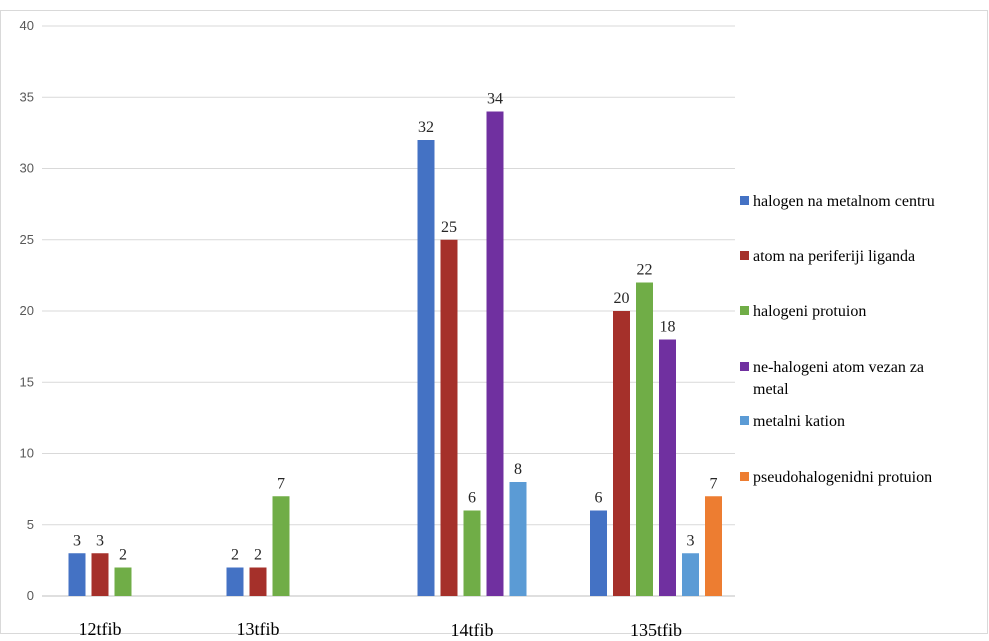  What do you see at coordinates (27, 381) in the screenshot?
I see `y-tick-label: 15` at bounding box center [27, 381].